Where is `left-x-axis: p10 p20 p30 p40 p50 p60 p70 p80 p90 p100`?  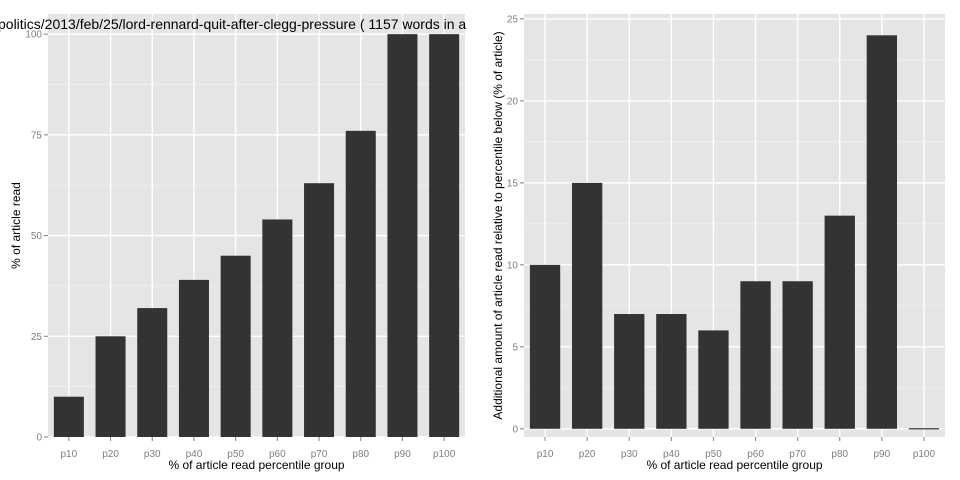
left-x-axis: p10 p20 p30 p40 p50 p60 p70 p80 p90 p100 is located at coordinates (258, 448).